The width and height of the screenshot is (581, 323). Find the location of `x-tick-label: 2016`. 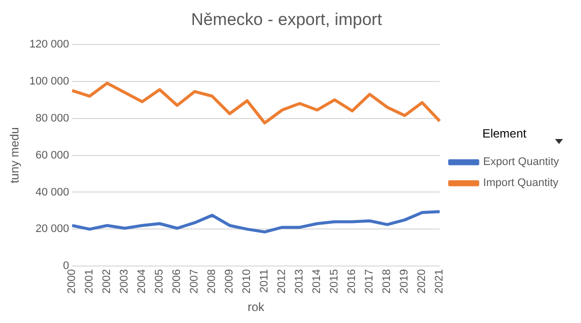

x-tick-label: 2016 is located at coordinates (352, 281).